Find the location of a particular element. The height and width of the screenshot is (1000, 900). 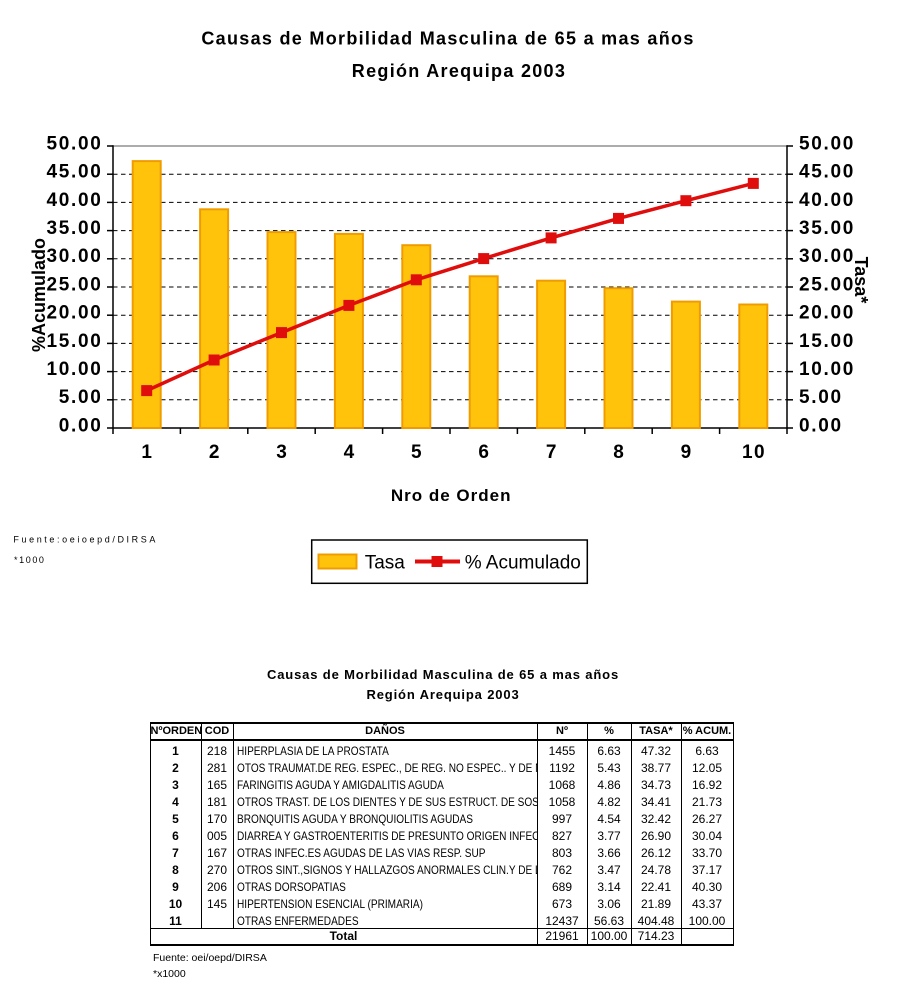

svg-text: Fuente:oeioepd/DIRSA is located at coordinates (85, 539).